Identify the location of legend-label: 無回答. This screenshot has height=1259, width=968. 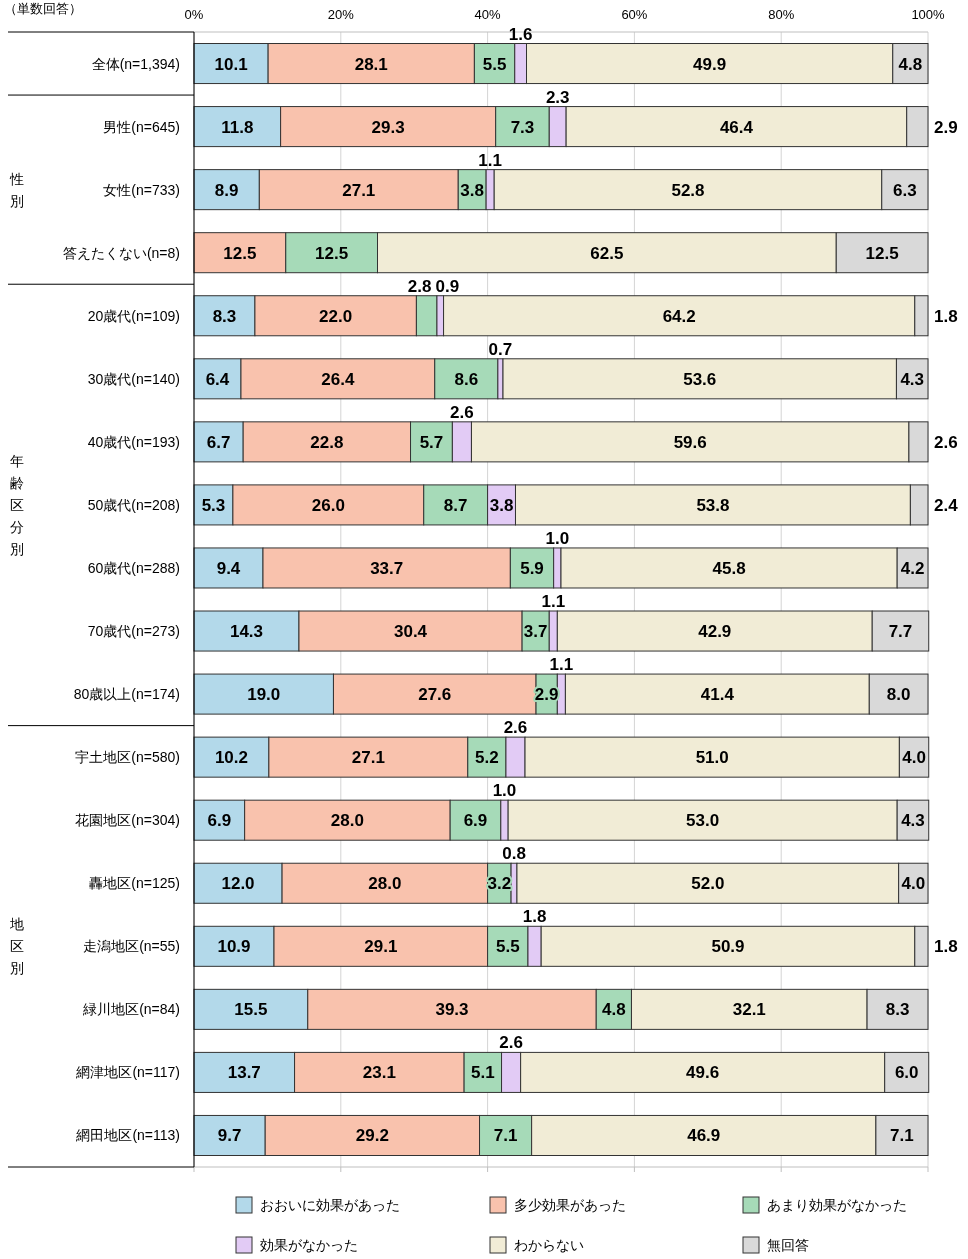
(788, 1245).